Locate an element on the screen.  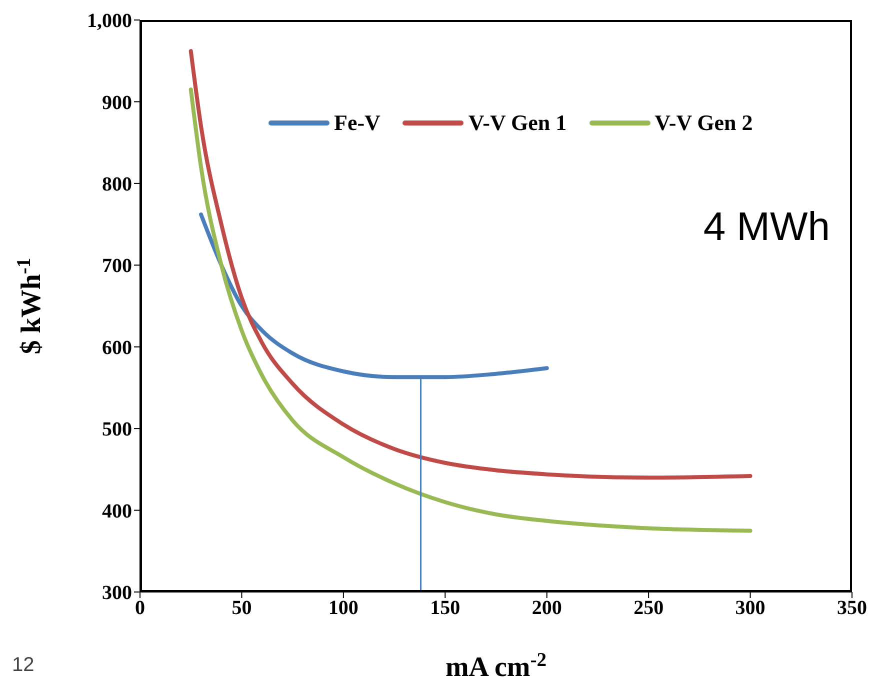
legend-label: V-V Gen 2 is located at coordinates (703, 123).